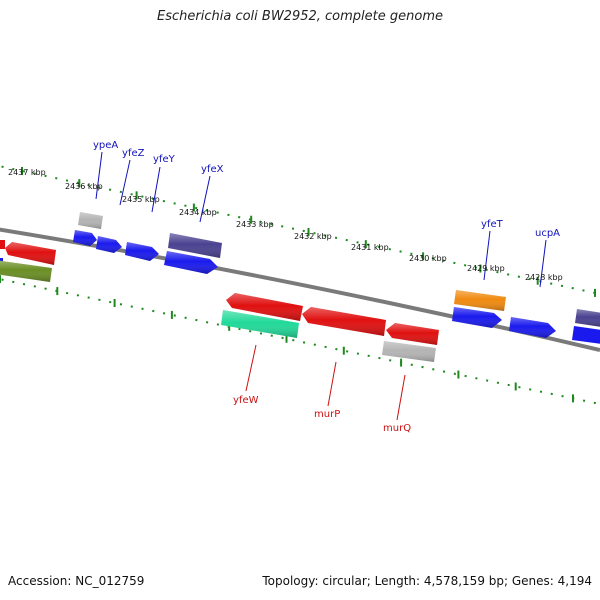 The height and width of the screenshot is (600, 600). Describe the element at coordinates (544, 277) in the screenshot. I see `ruler-label: 2428 kbp` at that location.